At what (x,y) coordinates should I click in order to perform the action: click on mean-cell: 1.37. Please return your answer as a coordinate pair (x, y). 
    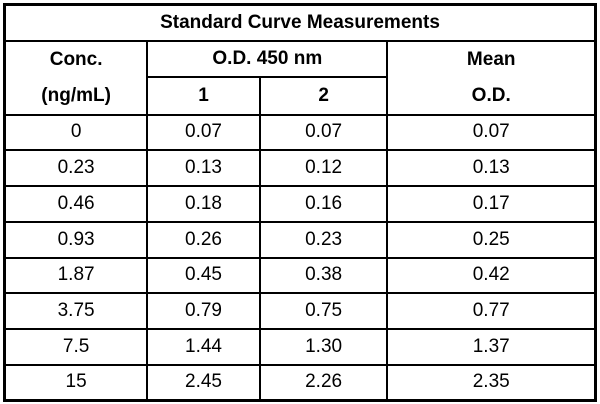
    Looking at the image, I should click on (491, 347).